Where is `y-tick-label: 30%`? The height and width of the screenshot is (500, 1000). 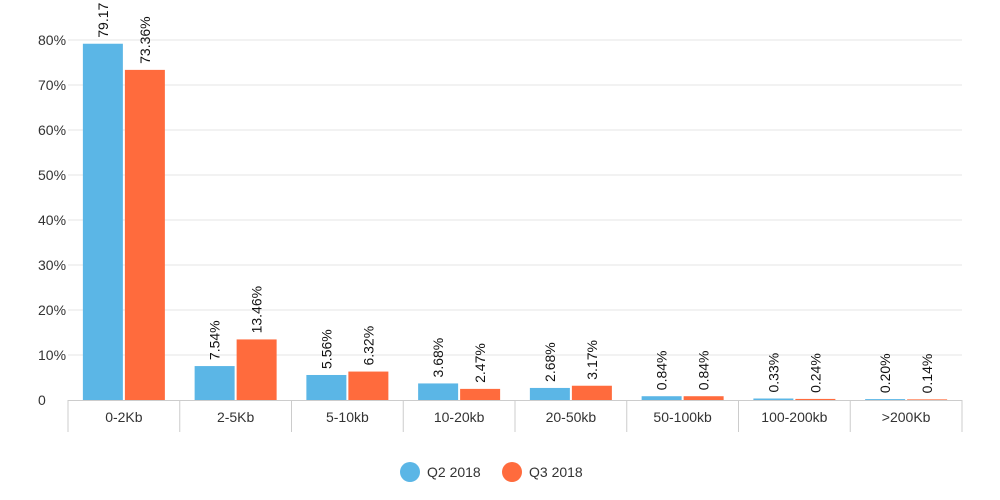 y-tick-label: 30% is located at coordinates (52, 265).